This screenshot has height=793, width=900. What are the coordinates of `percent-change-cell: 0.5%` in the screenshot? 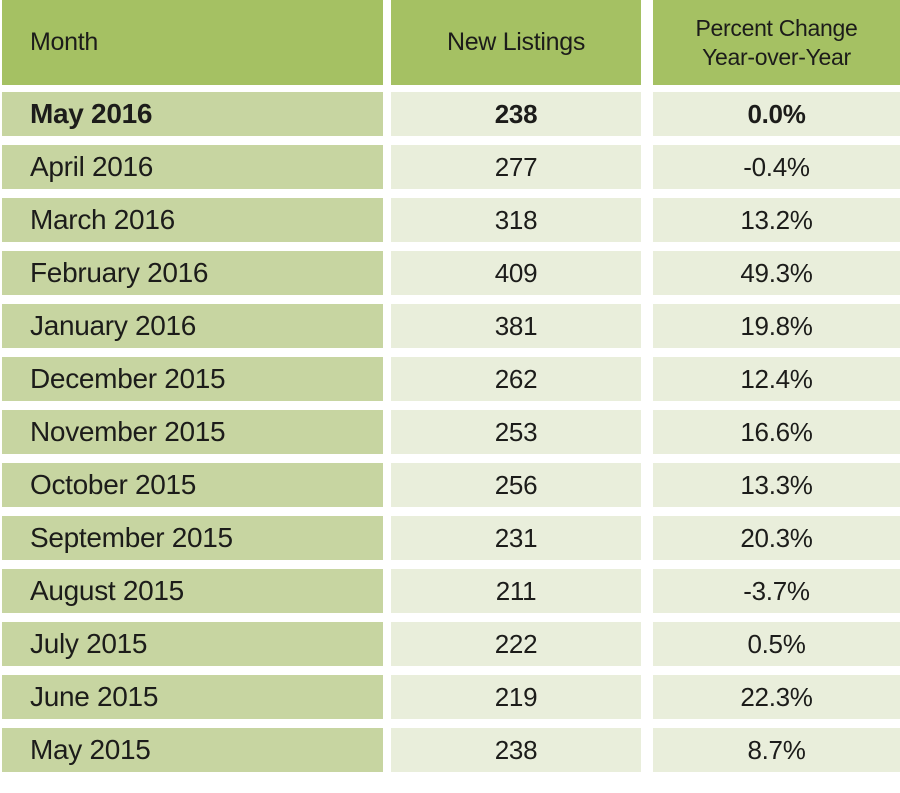 It's located at (776, 644).